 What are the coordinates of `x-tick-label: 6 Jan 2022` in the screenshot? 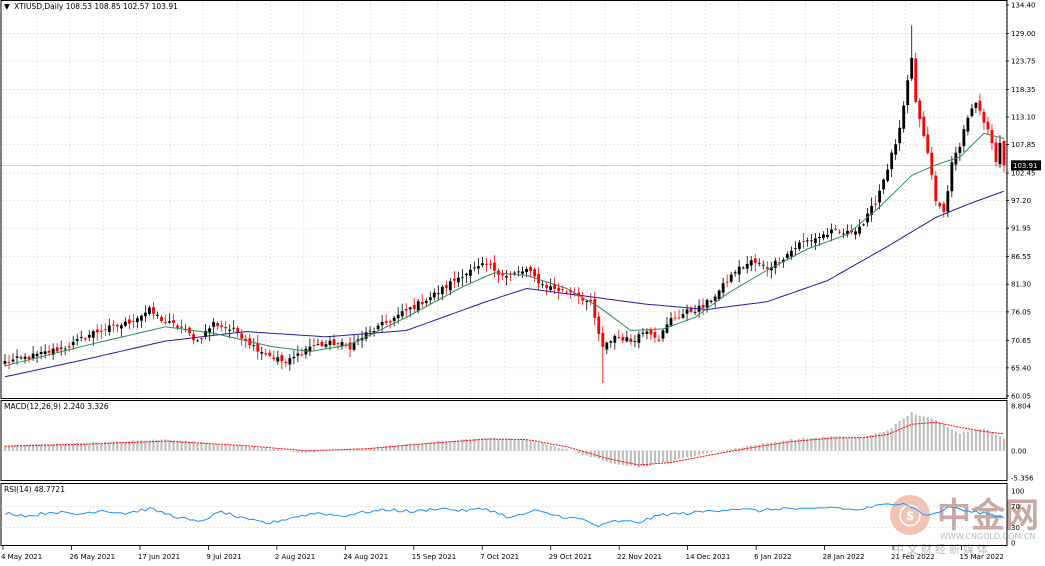 It's located at (773, 557).